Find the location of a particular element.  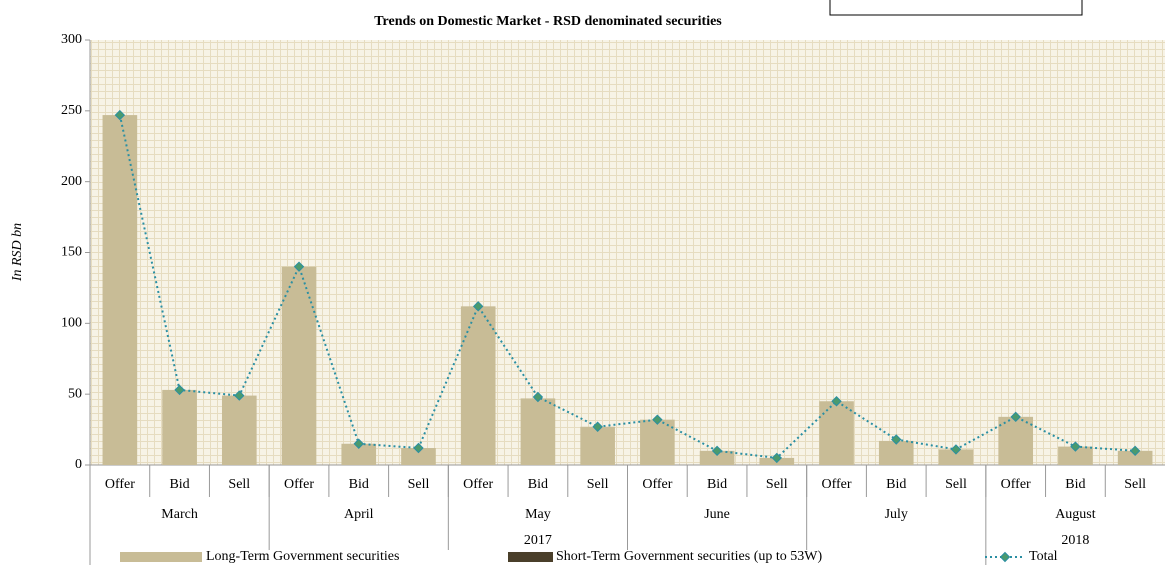

month-label: May is located at coordinates (538, 514).